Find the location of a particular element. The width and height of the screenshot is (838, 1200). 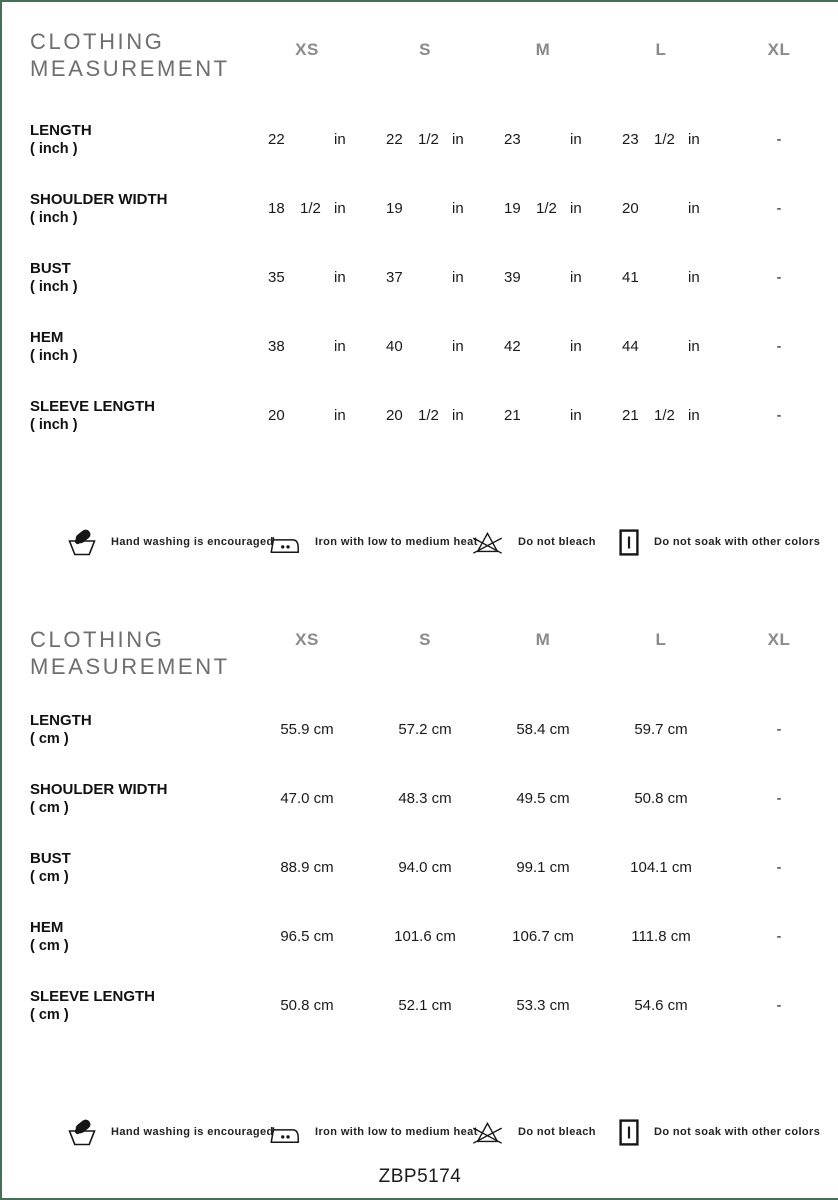

row-label-cell: SLEEVE LENGTH ( inch ) is located at coordinates (93, 415).